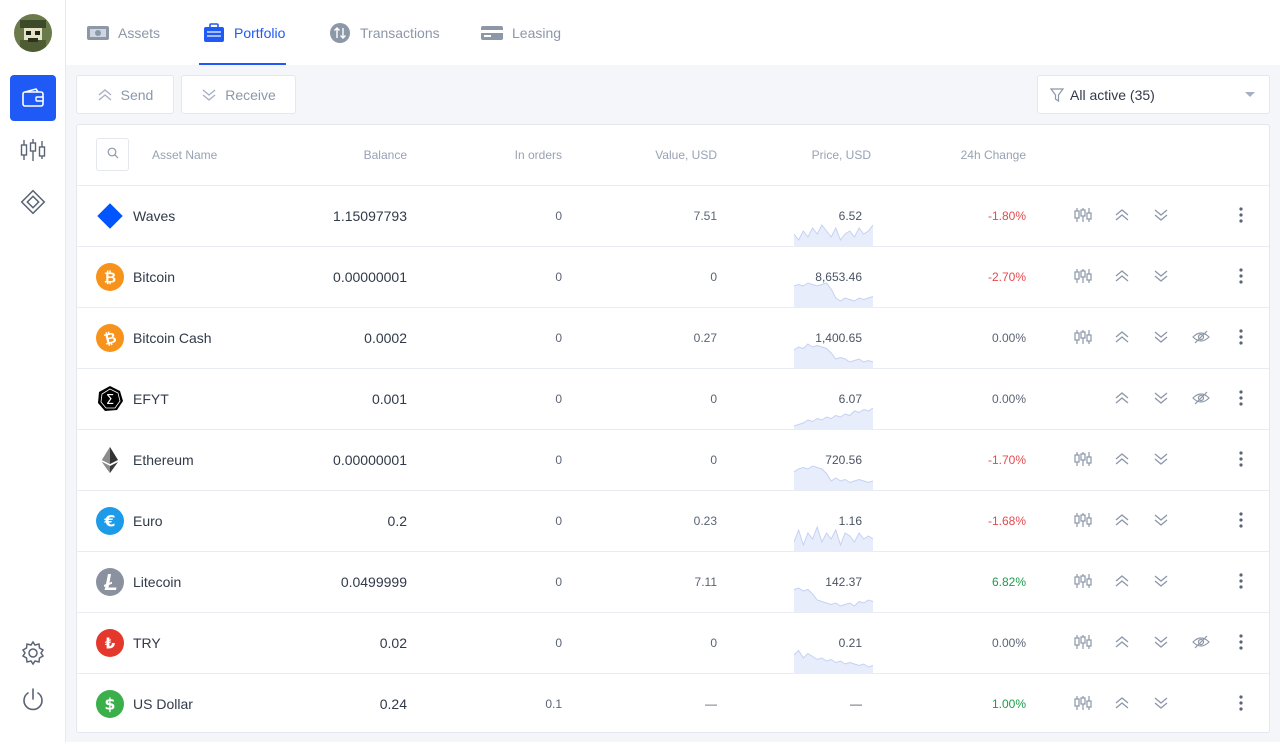  Describe the element at coordinates (393, 643) in the screenshot. I see `asset-balance: 0.02` at that location.